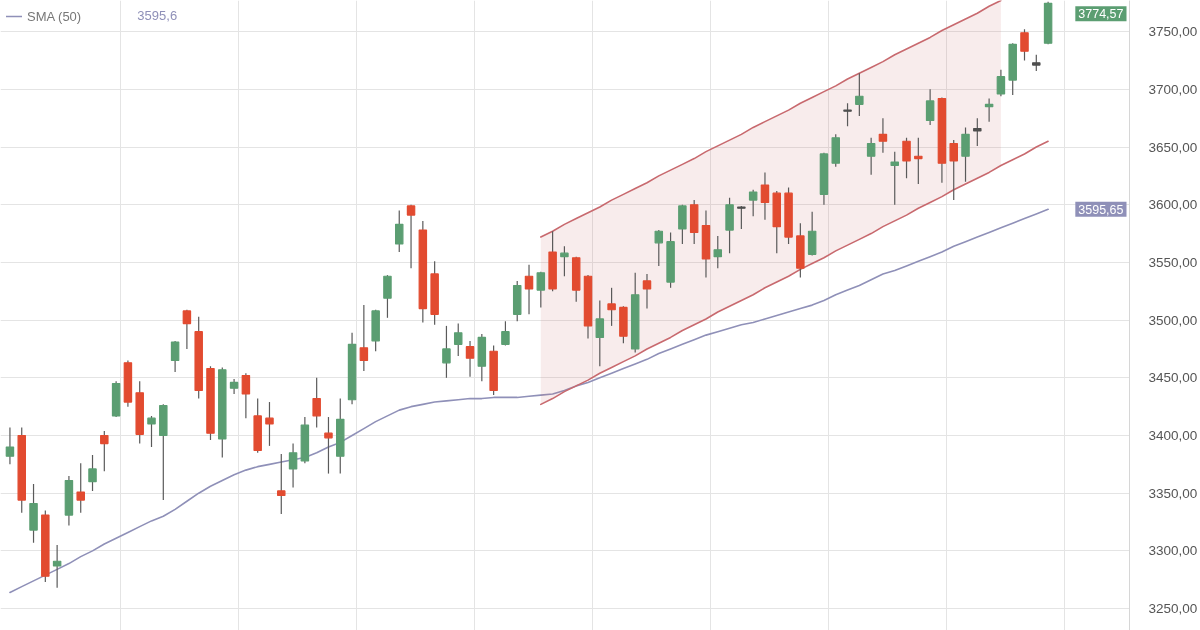  What do you see at coordinates (1173, 147) in the screenshot?
I see `y-tick-label: 3650,00` at bounding box center [1173, 147].